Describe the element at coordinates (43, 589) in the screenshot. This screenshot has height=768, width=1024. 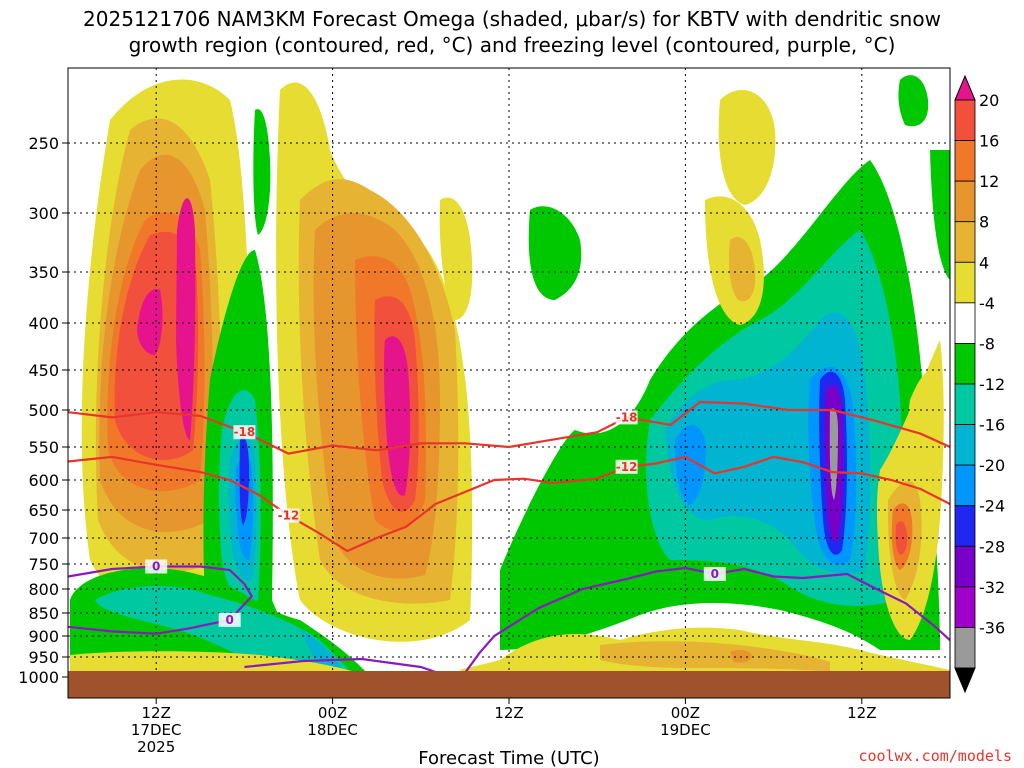
I see `y-tick-label: 800` at that location.